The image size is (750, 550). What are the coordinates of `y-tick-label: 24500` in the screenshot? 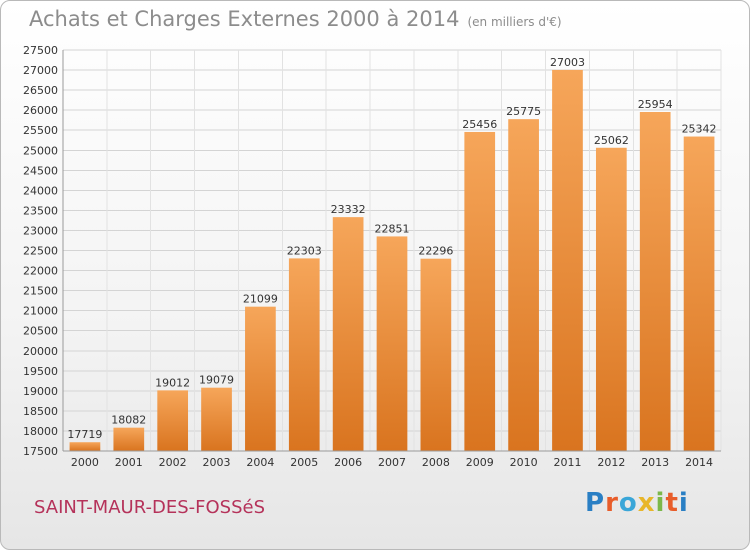 It's located at (40, 170).